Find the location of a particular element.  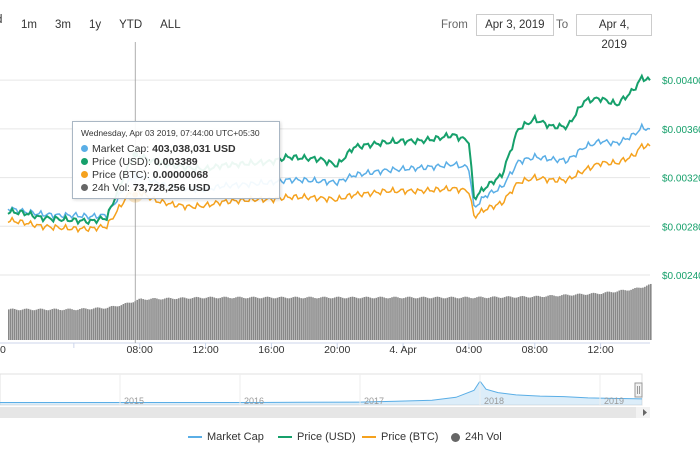

tooltip-row-price-usd: Price (USD): 0.003389 is located at coordinates (139, 162).